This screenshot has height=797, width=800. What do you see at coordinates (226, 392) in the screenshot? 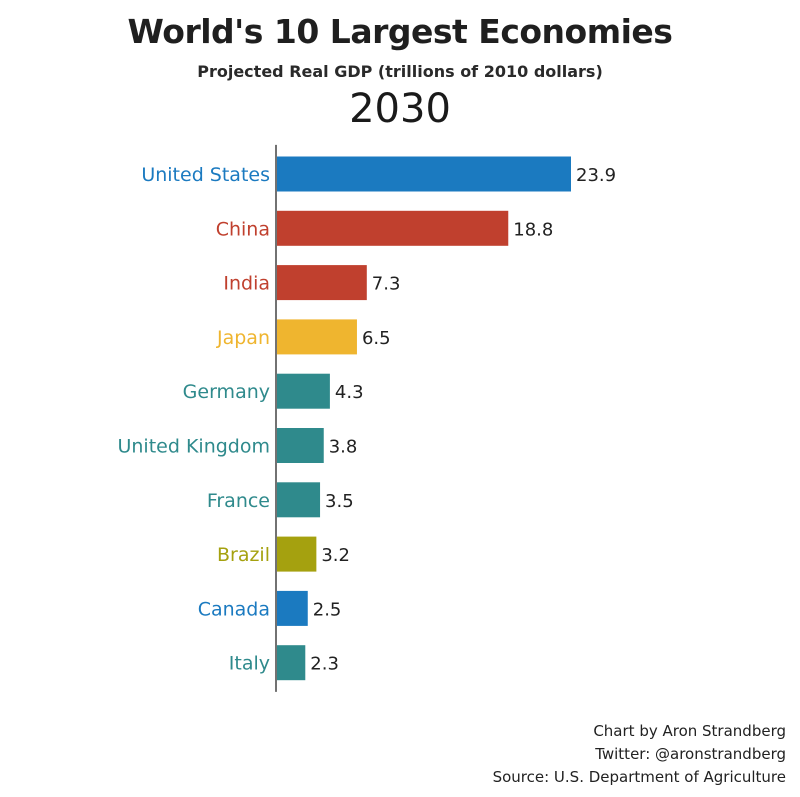
I see `category-label: Germany` at bounding box center [226, 392].